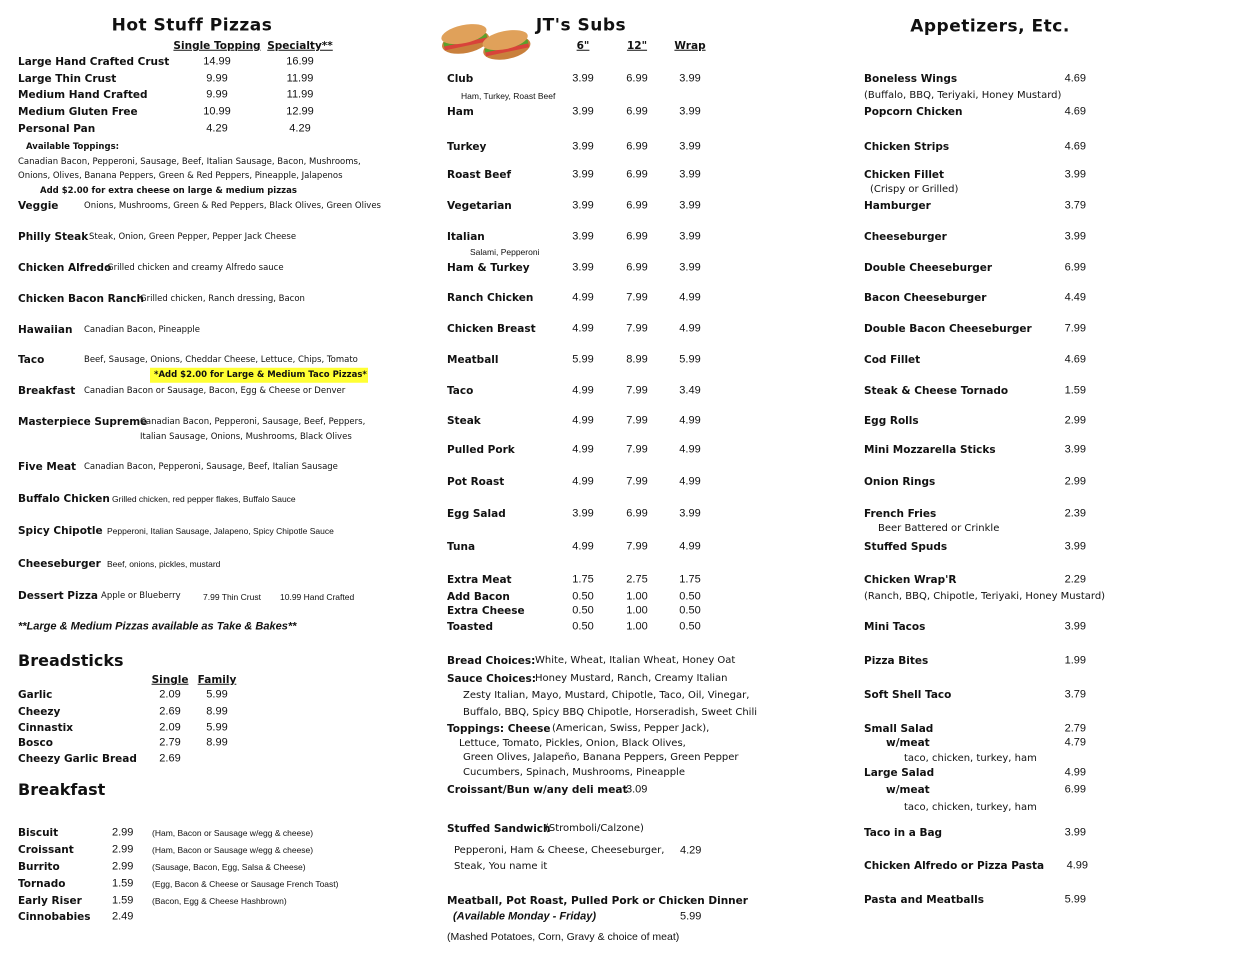  I want to click on column-header: Specialty**, so click(300, 45).